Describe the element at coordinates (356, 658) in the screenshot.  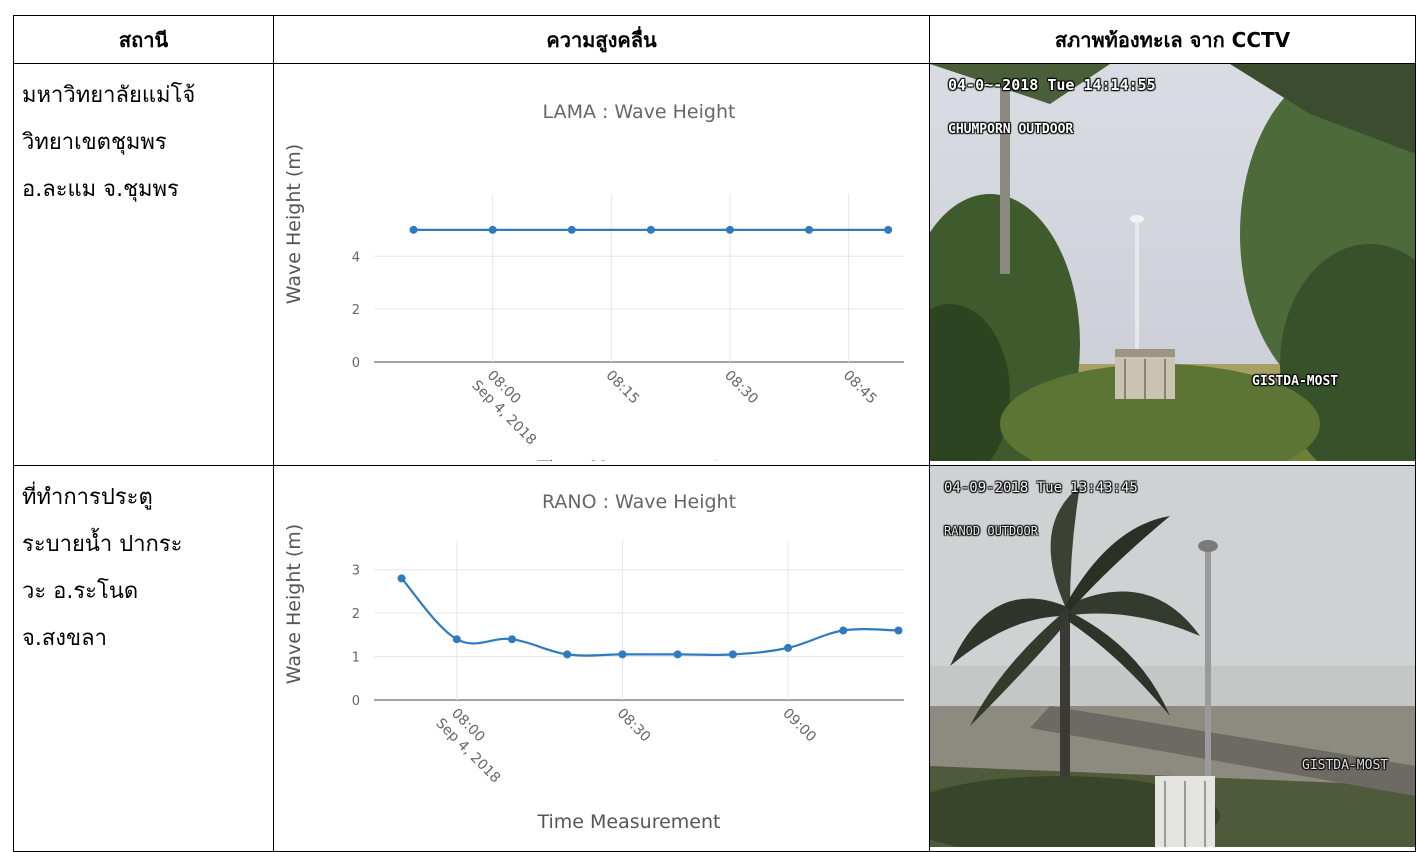
I see `y-tick-label: 1` at that location.